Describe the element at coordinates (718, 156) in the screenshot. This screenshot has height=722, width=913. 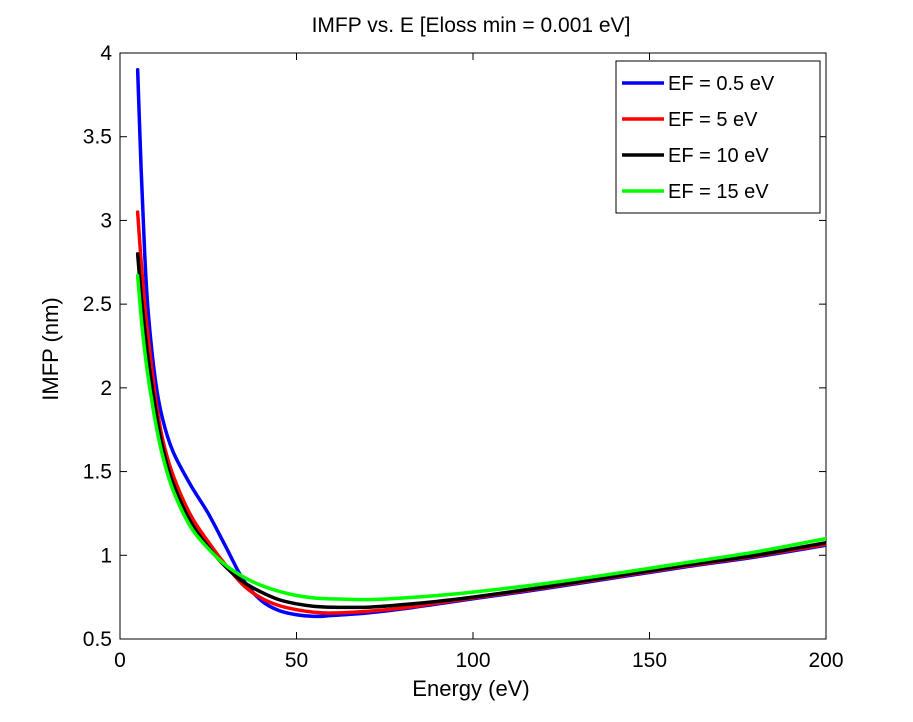
I see `legend-label: EF = 10 eV` at that location.